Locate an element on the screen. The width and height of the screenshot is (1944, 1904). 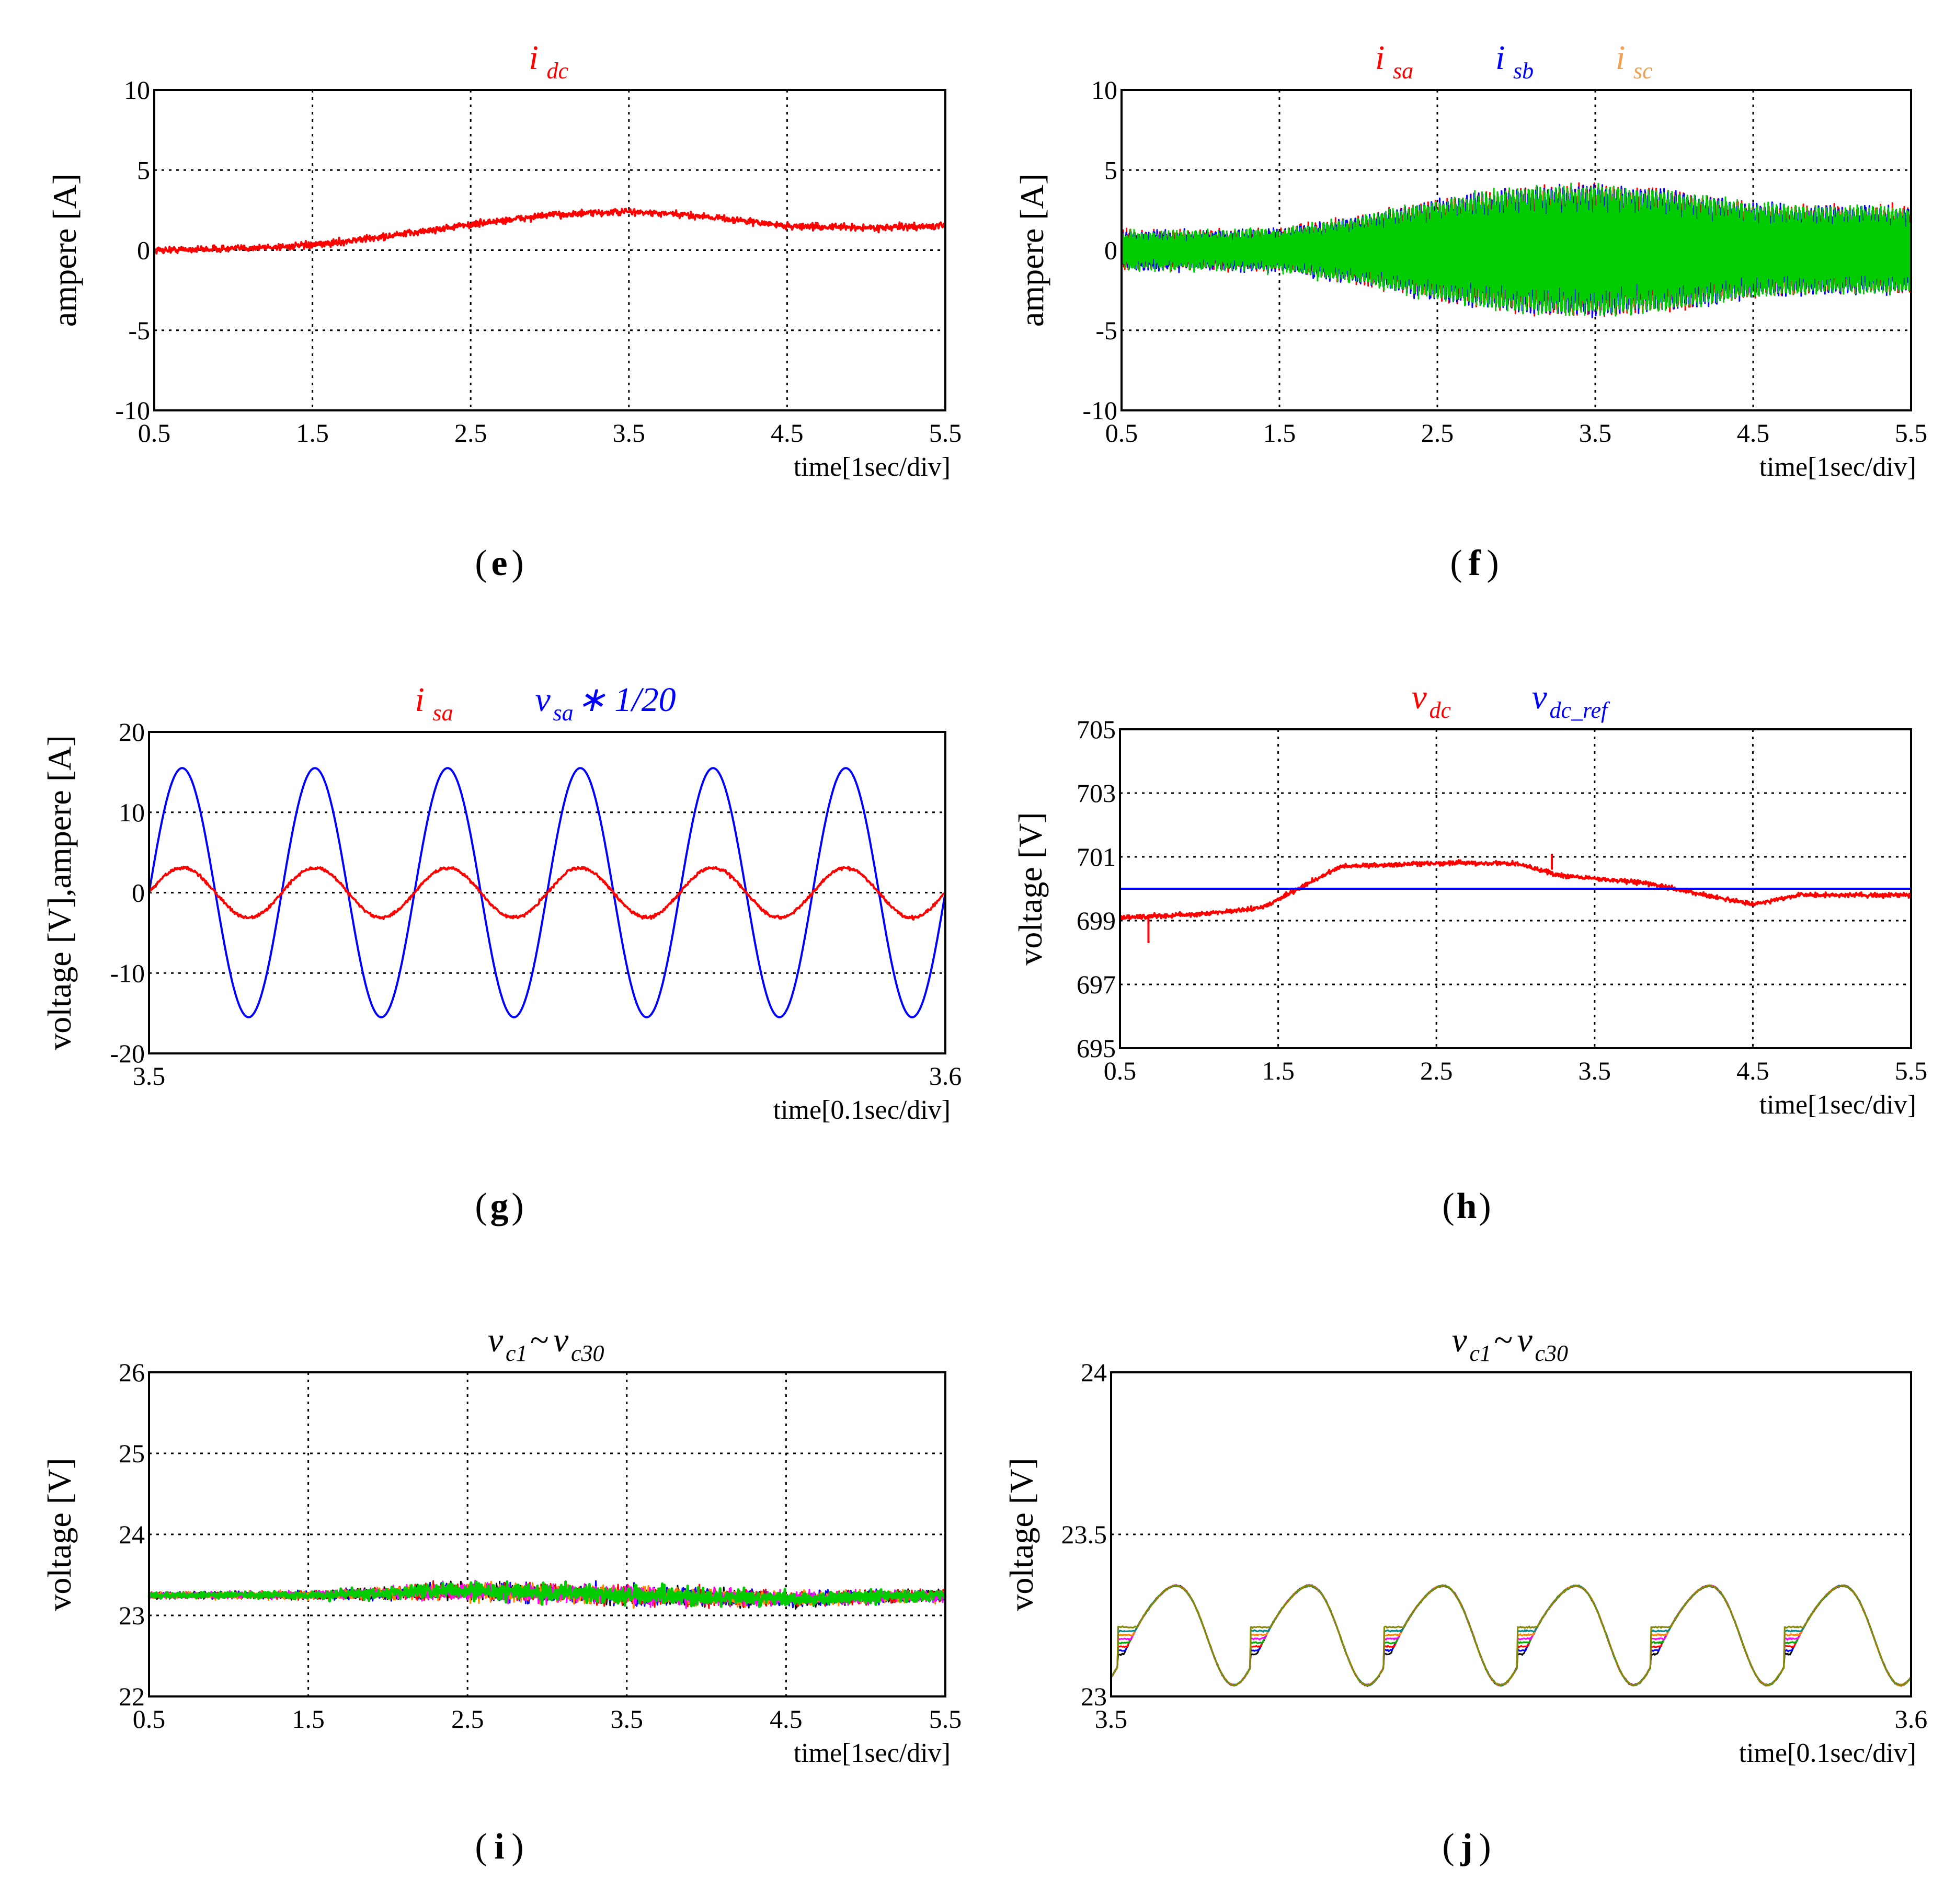
y-tick-label: -10 is located at coordinates (128, 973).